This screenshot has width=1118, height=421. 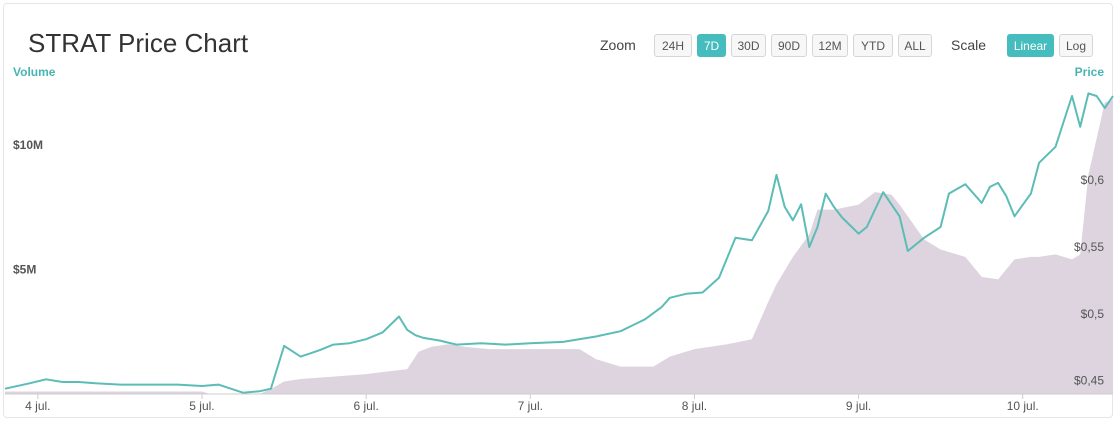 I want to click on scale-label: Scale, so click(x=969, y=45).